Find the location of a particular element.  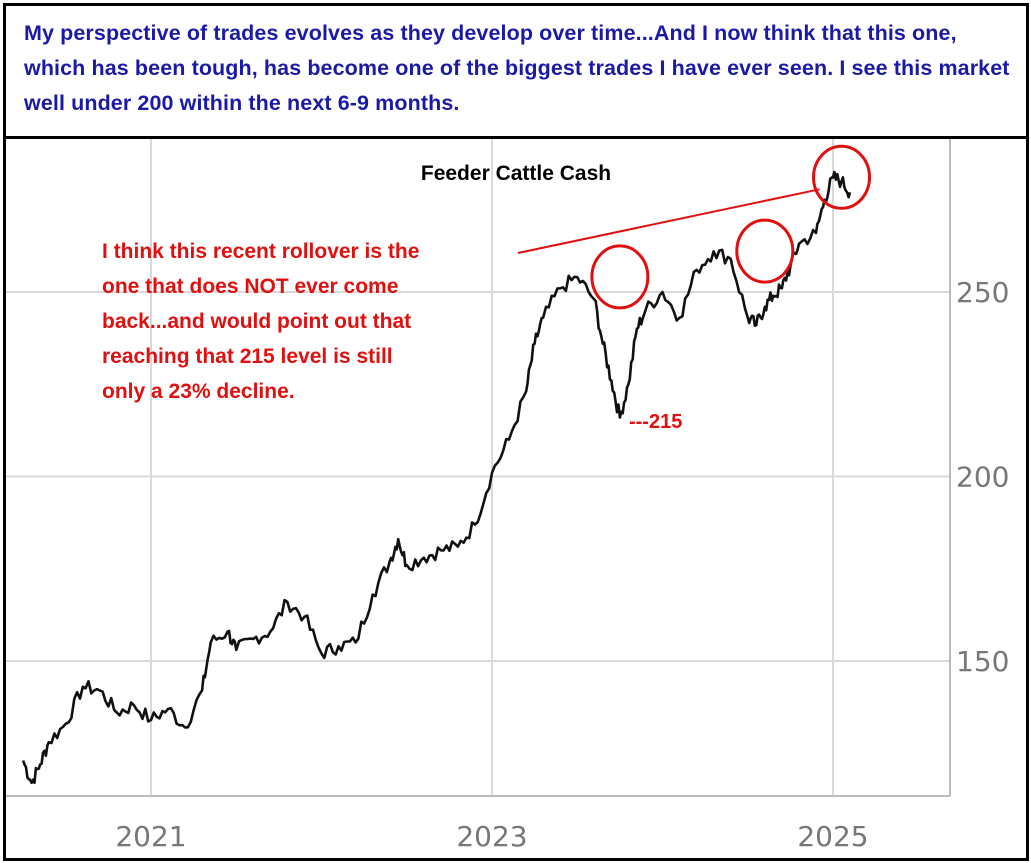

y-tick-label-200: 200 is located at coordinates (982, 477).